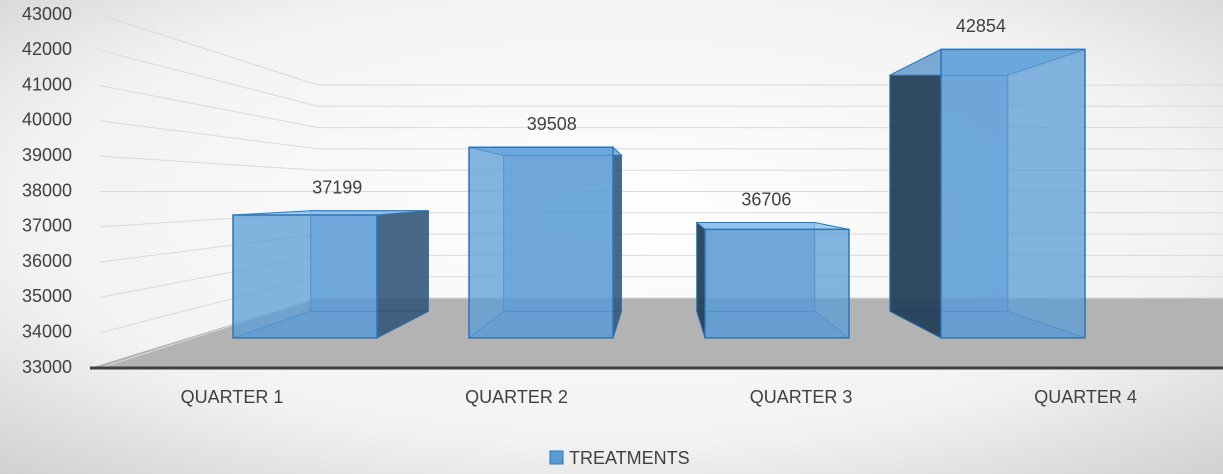 Image resolution: width=1223 pixels, height=474 pixels. What do you see at coordinates (629, 458) in the screenshot?
I see `legend-label: TREATMENTS` at bounding box center [629, 458].